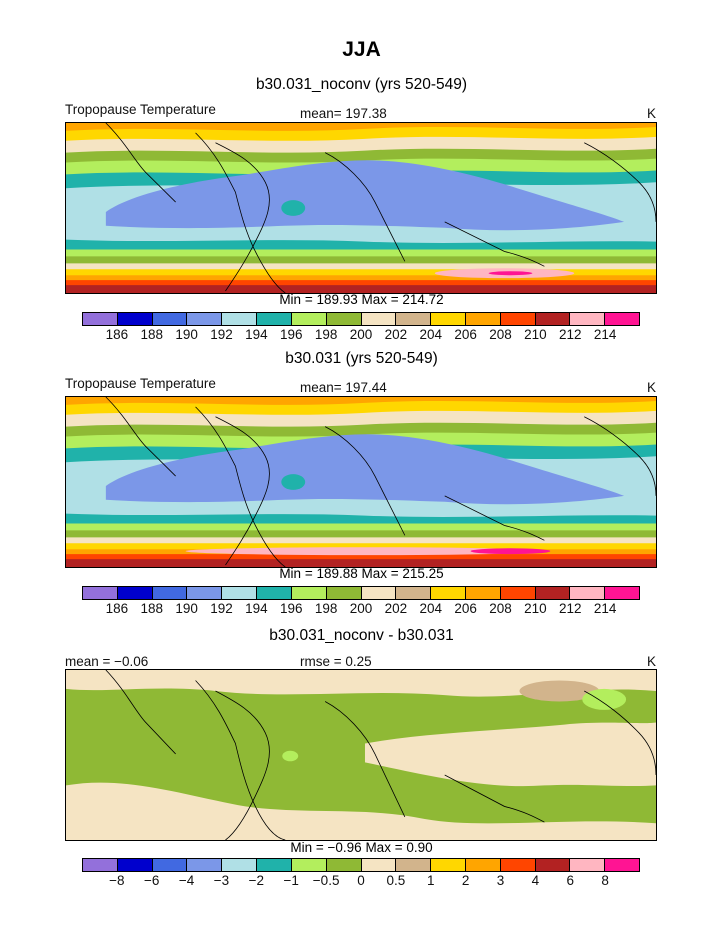 Image resolution: width=723 pixels, height=935 pixels. Describe the element at coordinates (652, 661) in the screenshot. I see `panel-3-units: K` at that location.